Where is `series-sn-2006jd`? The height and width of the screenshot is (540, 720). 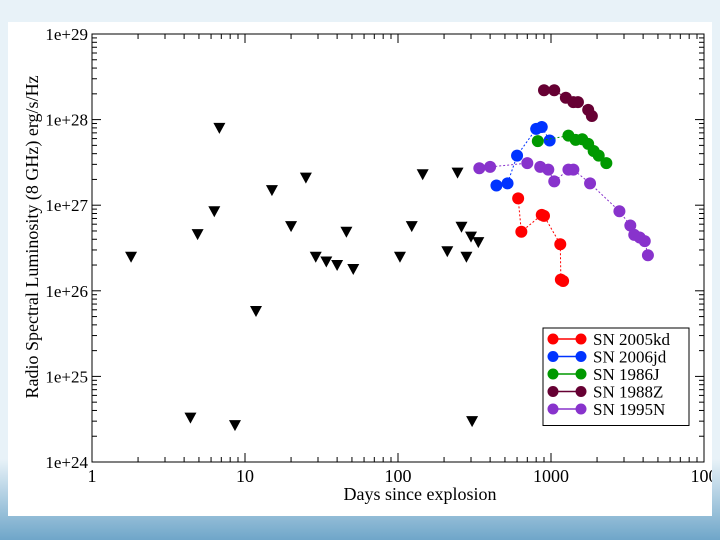 series-sn-2006jd is located at coordinates (523, 156).